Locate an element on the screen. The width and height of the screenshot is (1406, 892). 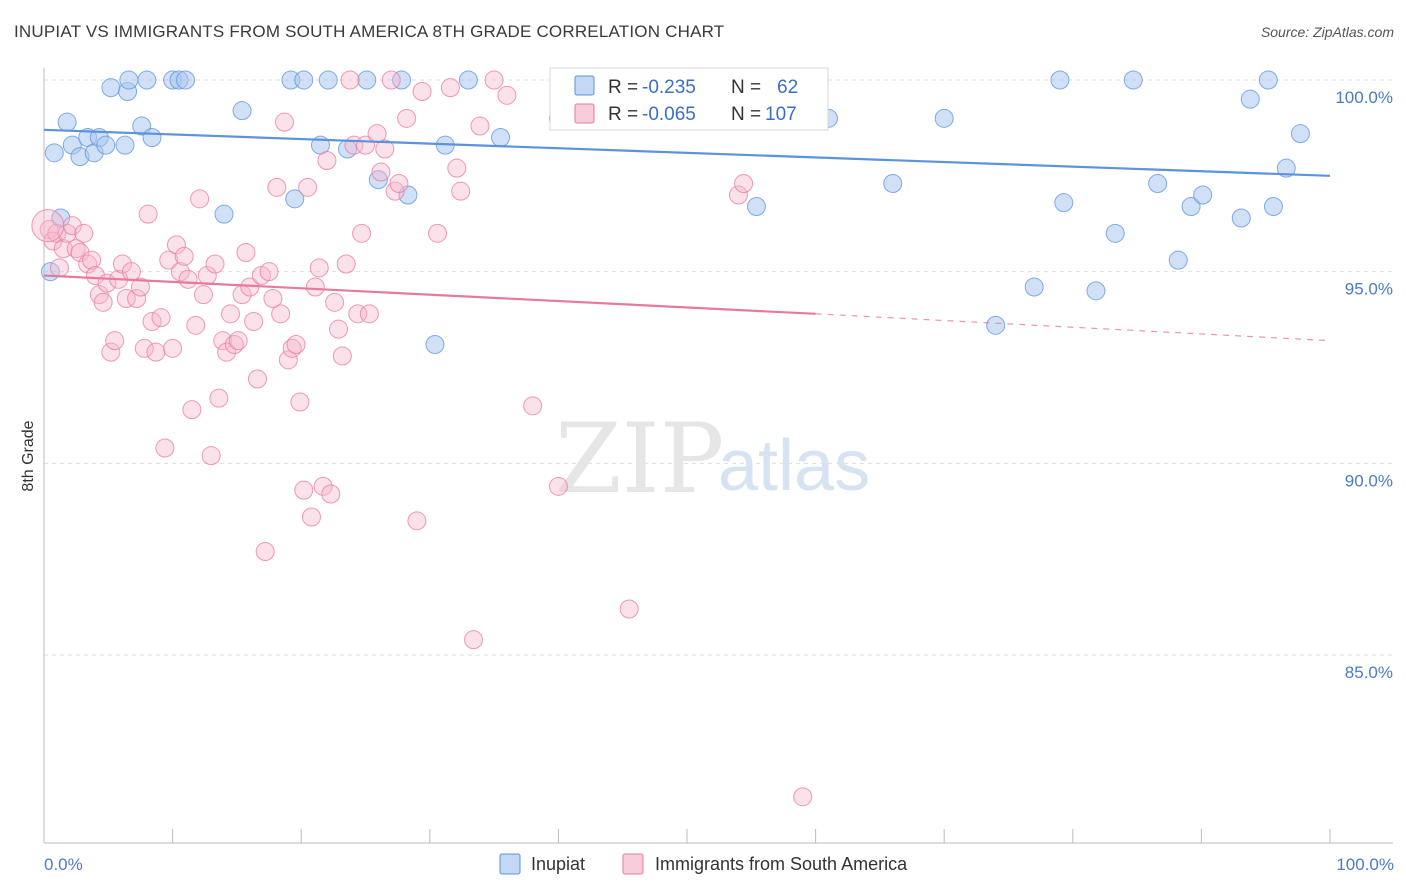
watermark-atlas: atlas is located at coordinates (794, 466).